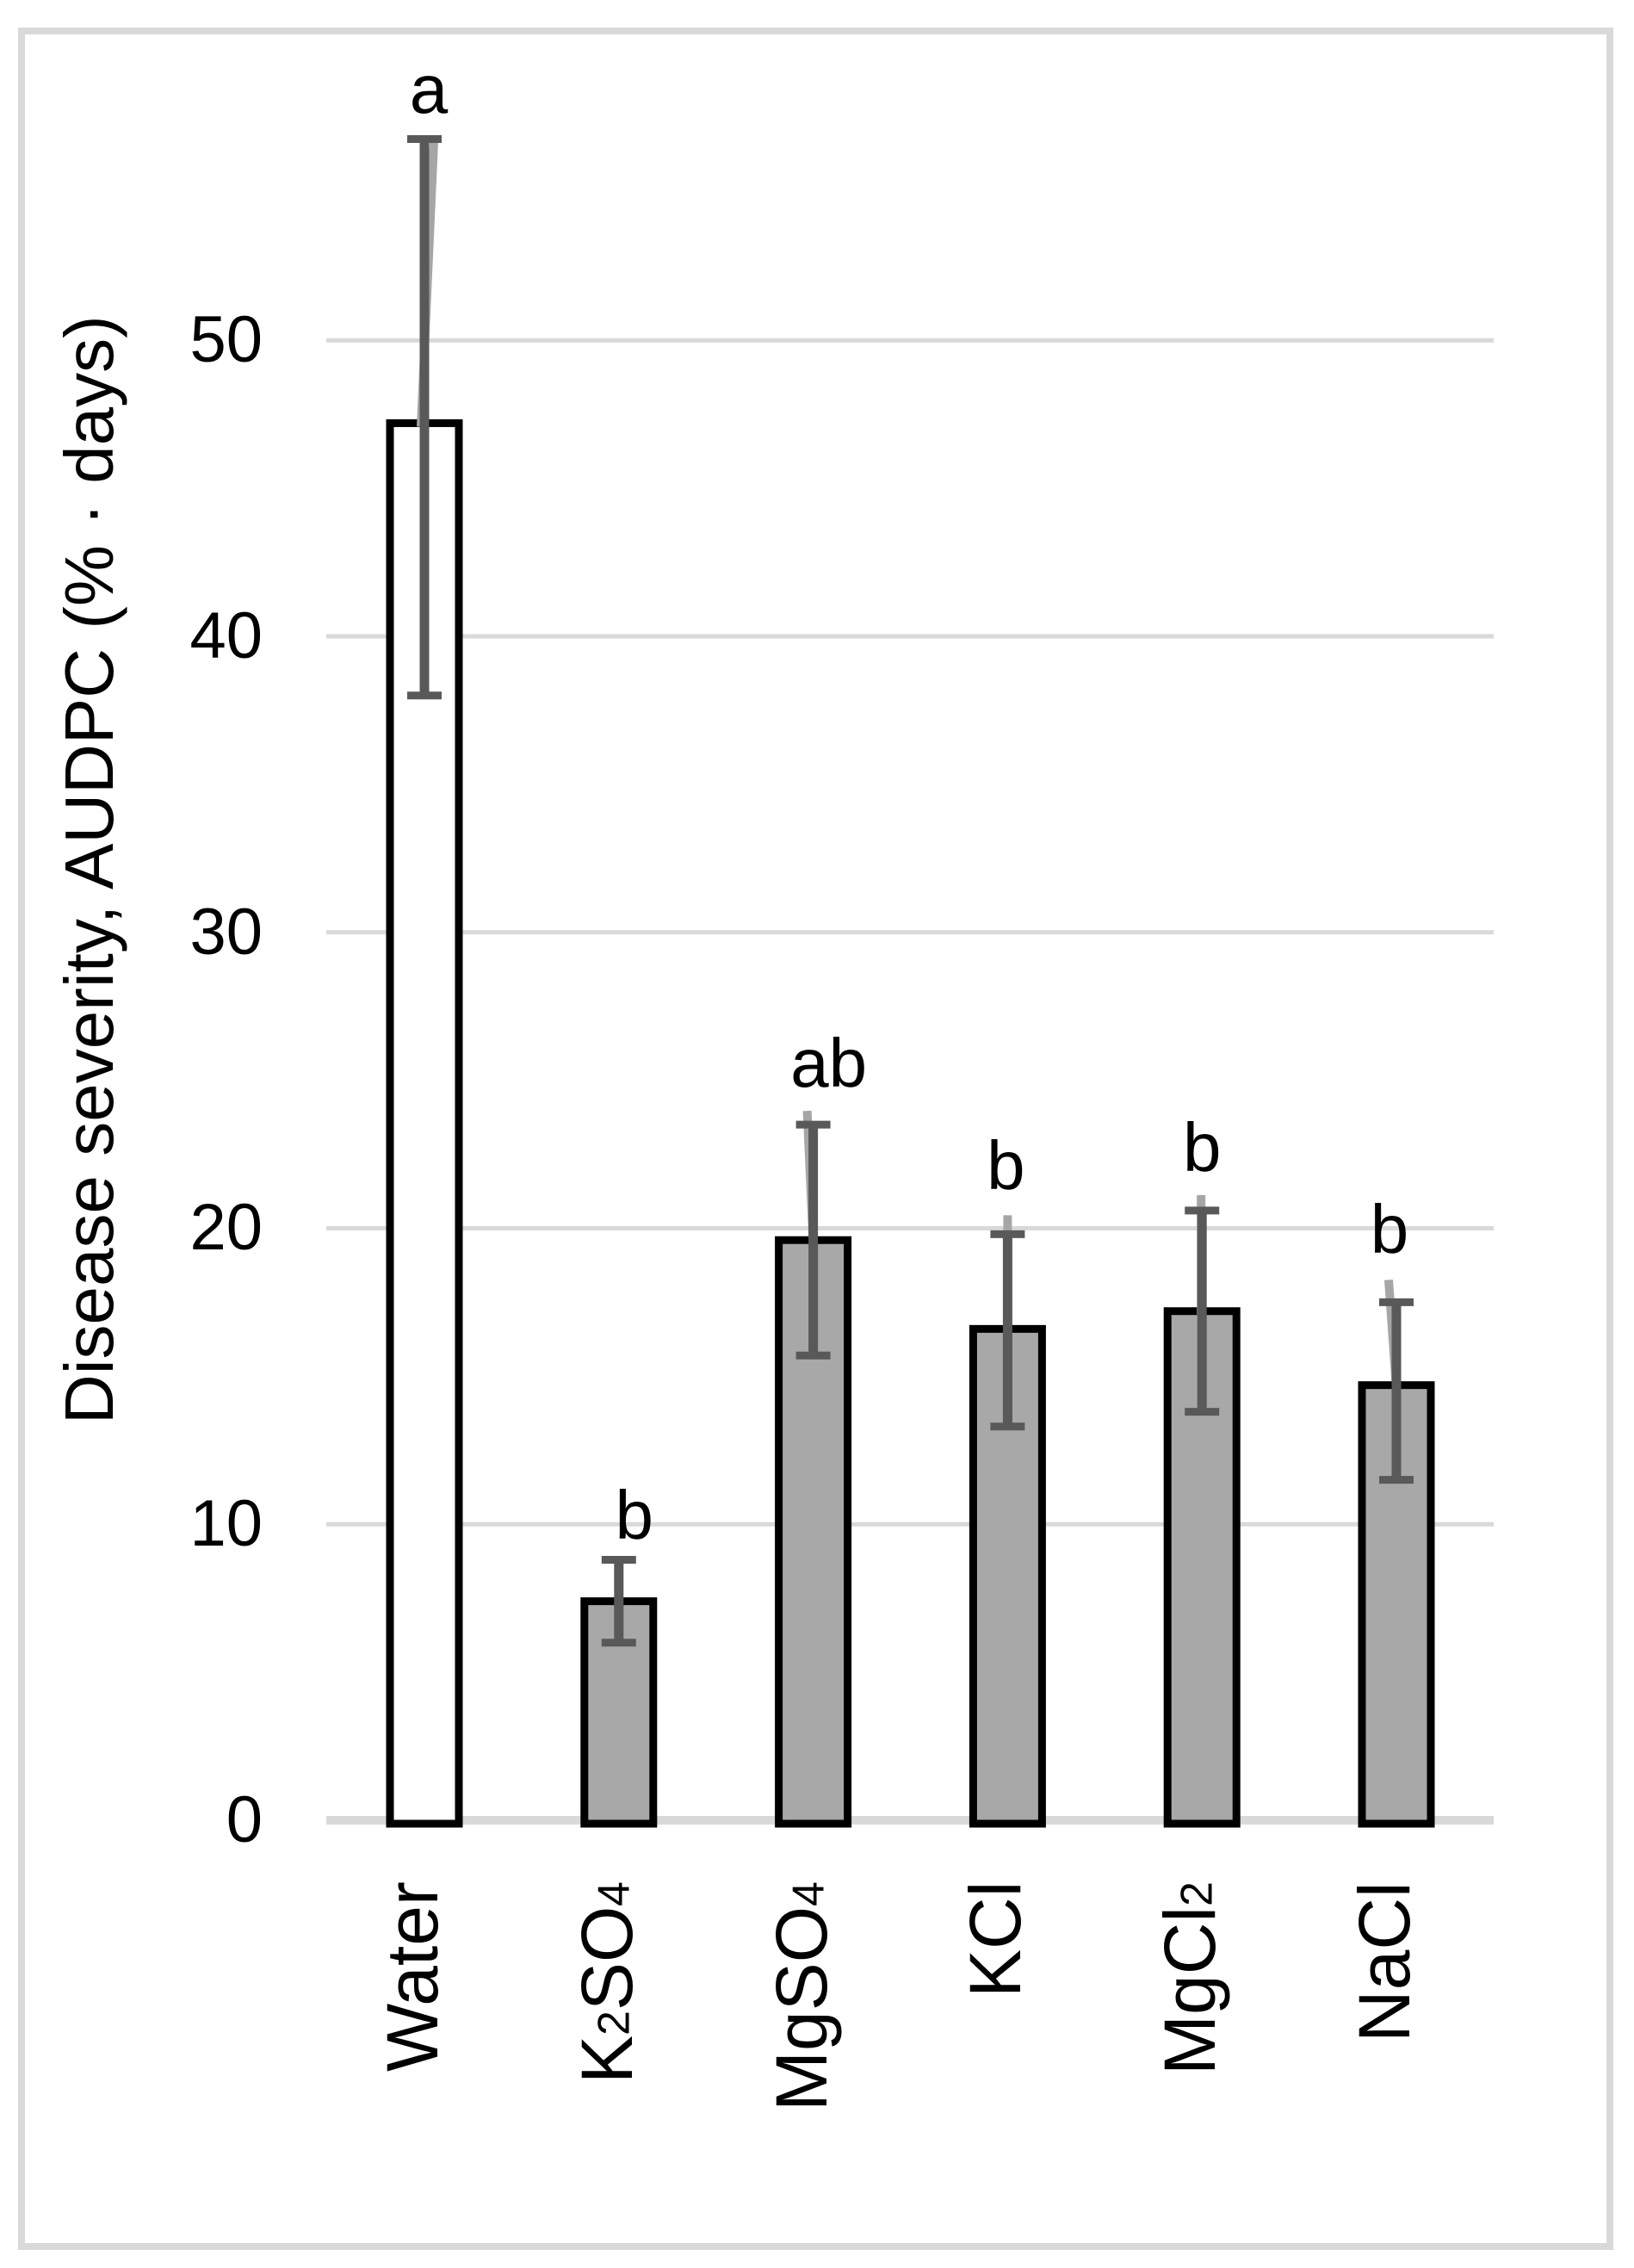 This screenshot has width=1634, height=2268. I want to click on y-tick-label: 20, so click(226, 1228).